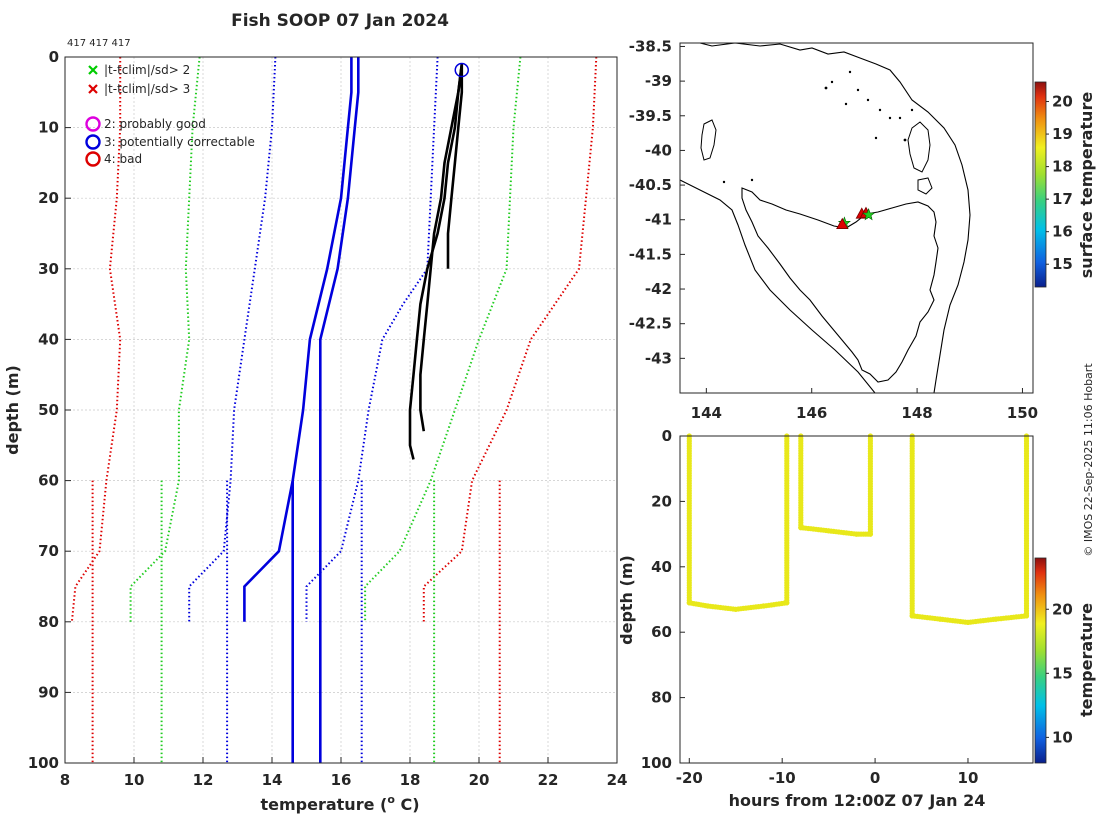 The height and width of the screenshot is (820, 1100). What do you see at coordinates (479, 780) in the screenshot?
I see `profile-xtick-label: 20` at bounding box center [479, 780].